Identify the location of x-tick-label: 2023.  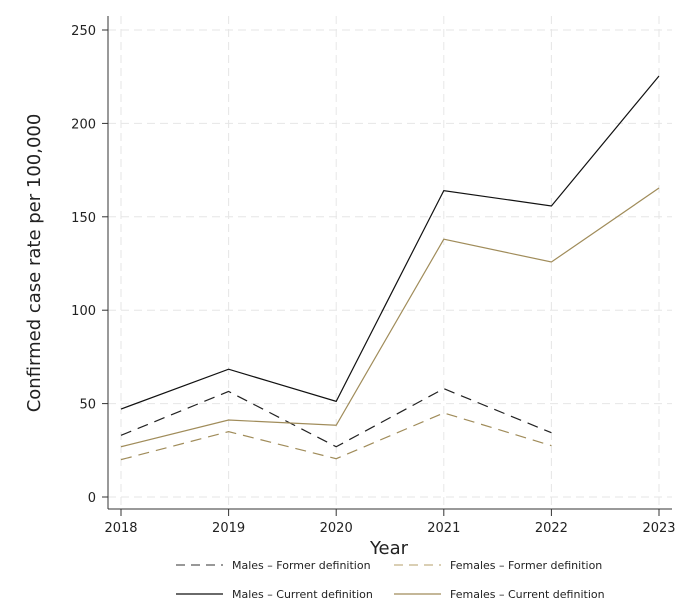
(658, 528).